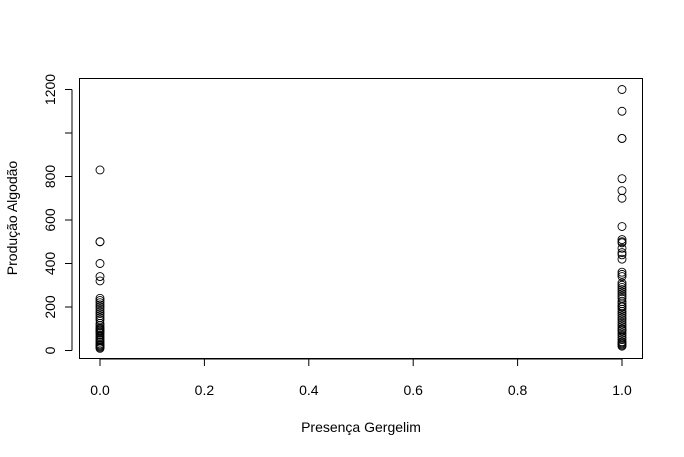 Image resolution: width=684 pixels, height=457 pixels. What do you see at coordinates (50, 220) in the screenshot?
I see `y-tick-label: 600` at bounding box center [50, 220].